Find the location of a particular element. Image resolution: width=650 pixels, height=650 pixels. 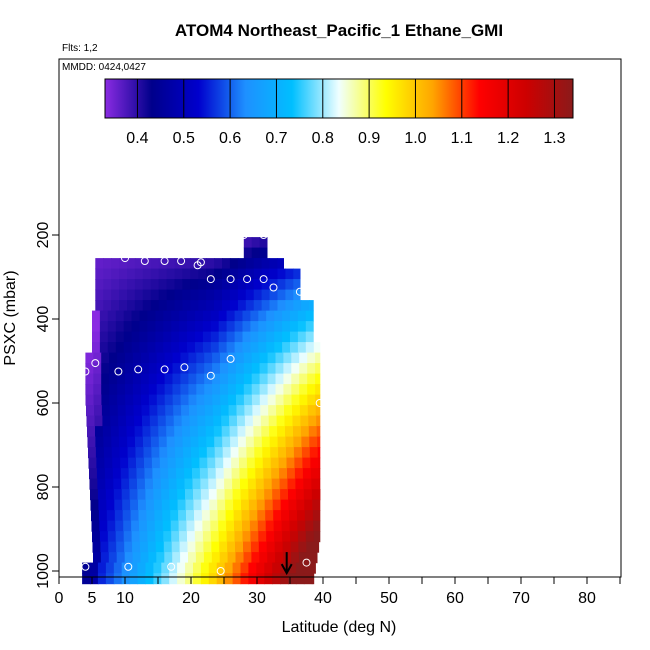

flight-point is located at coordinates (200, 262).